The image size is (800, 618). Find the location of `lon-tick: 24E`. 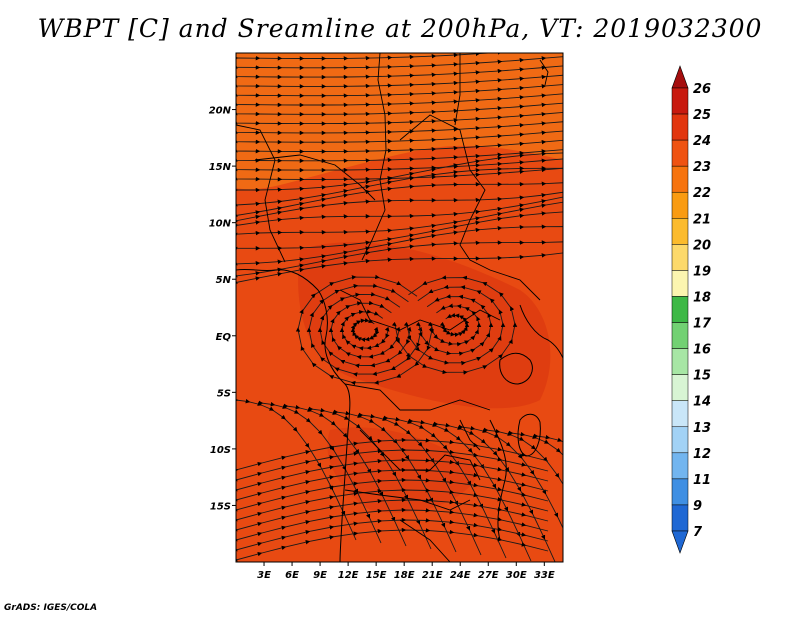

lon-tick: 24E is located at coordinates (460, 571).